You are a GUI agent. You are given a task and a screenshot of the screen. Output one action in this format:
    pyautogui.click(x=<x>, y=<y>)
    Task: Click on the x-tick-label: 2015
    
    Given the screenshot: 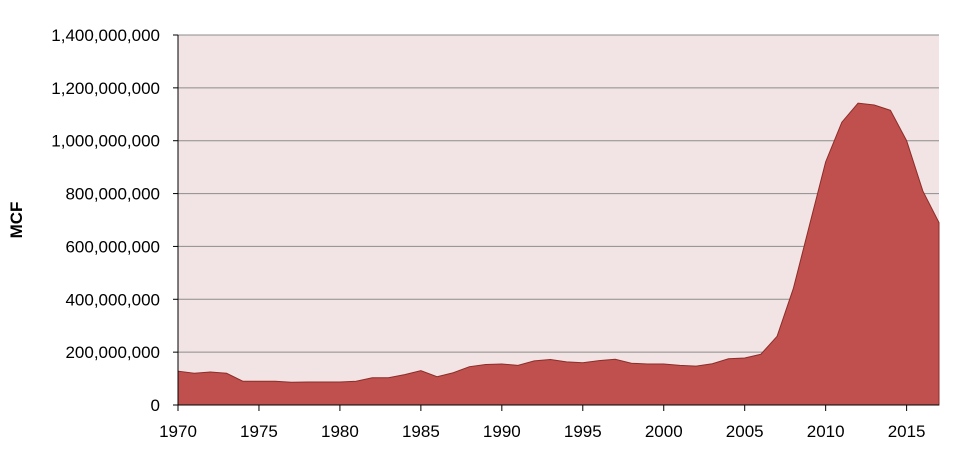 What is the action you would take?
    pyautogui.click(x=907, y=431)
    